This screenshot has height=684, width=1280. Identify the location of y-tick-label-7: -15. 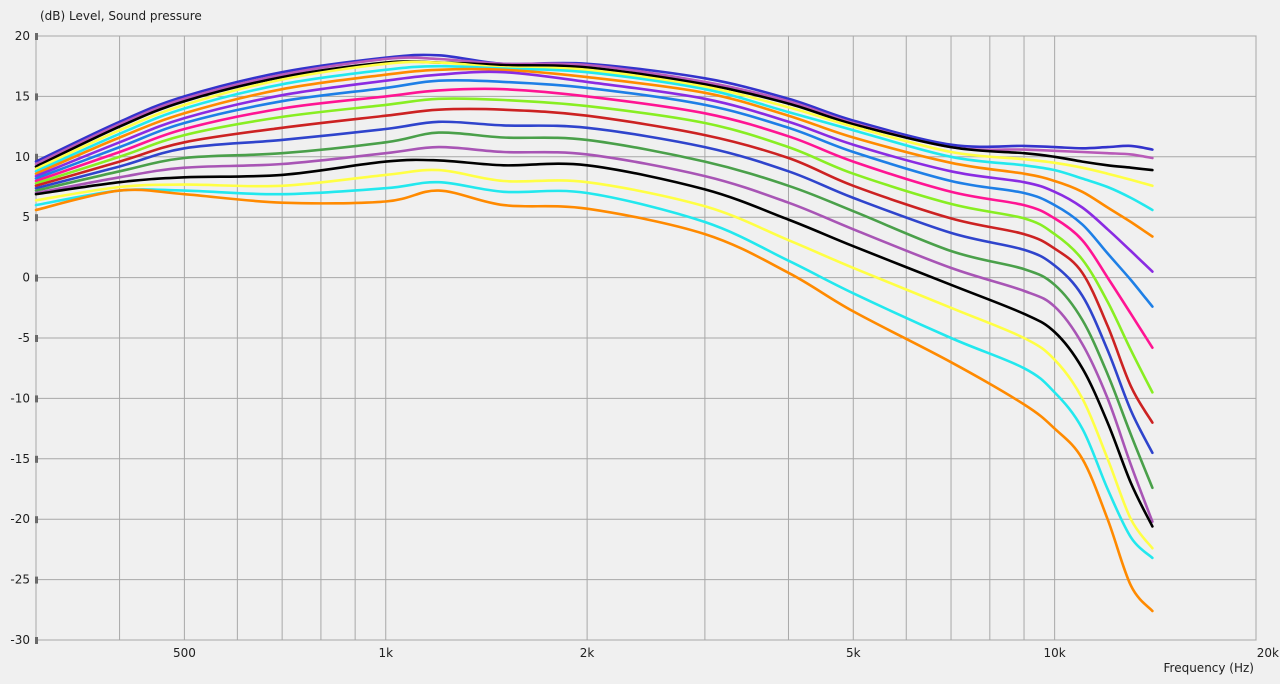
(20, 459).